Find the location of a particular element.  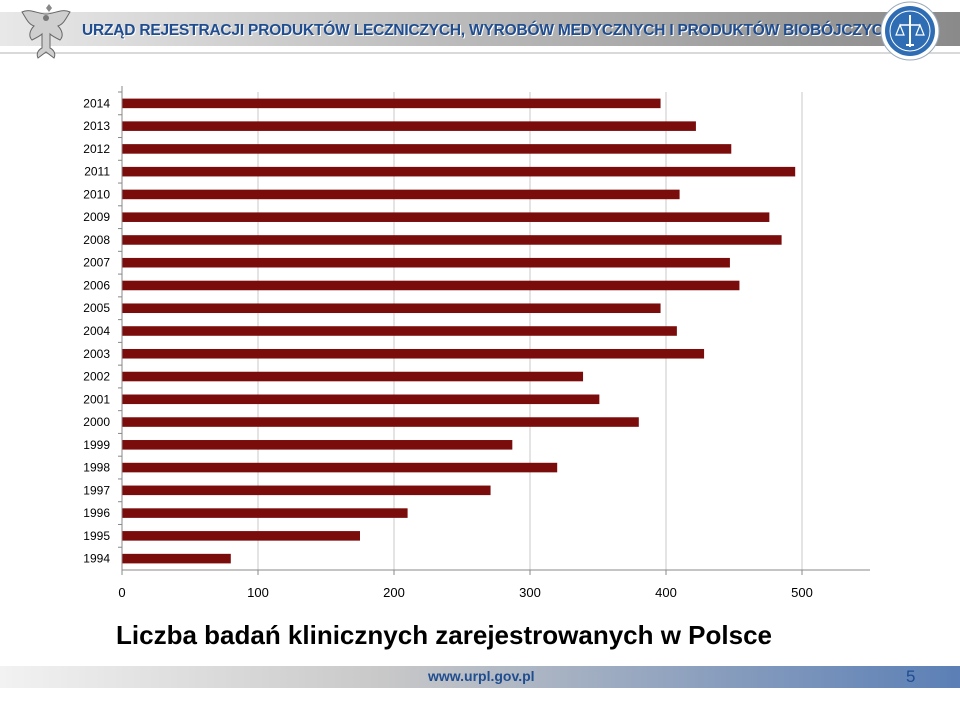

bar-1997 is located at coordinates (306, 490).